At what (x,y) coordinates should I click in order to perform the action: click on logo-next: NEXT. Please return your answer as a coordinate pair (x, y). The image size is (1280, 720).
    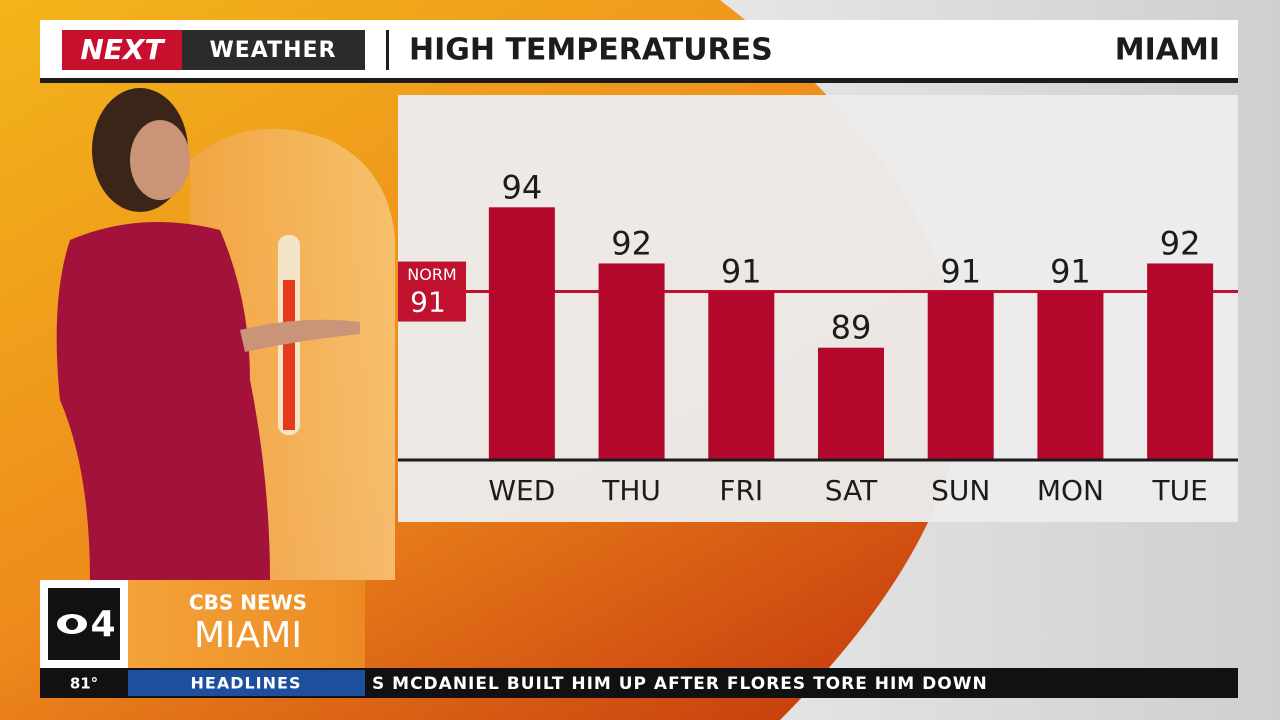
    Looking at the image, I should click on (122, 49).